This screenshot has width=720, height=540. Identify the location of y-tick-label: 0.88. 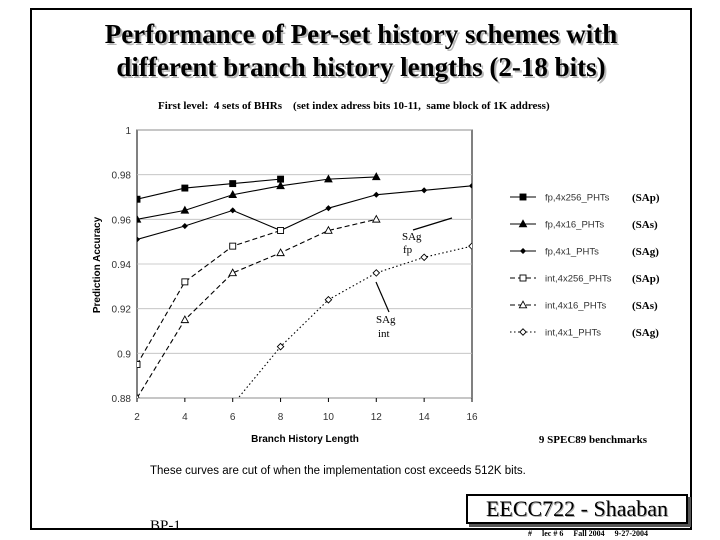
(122, 399).